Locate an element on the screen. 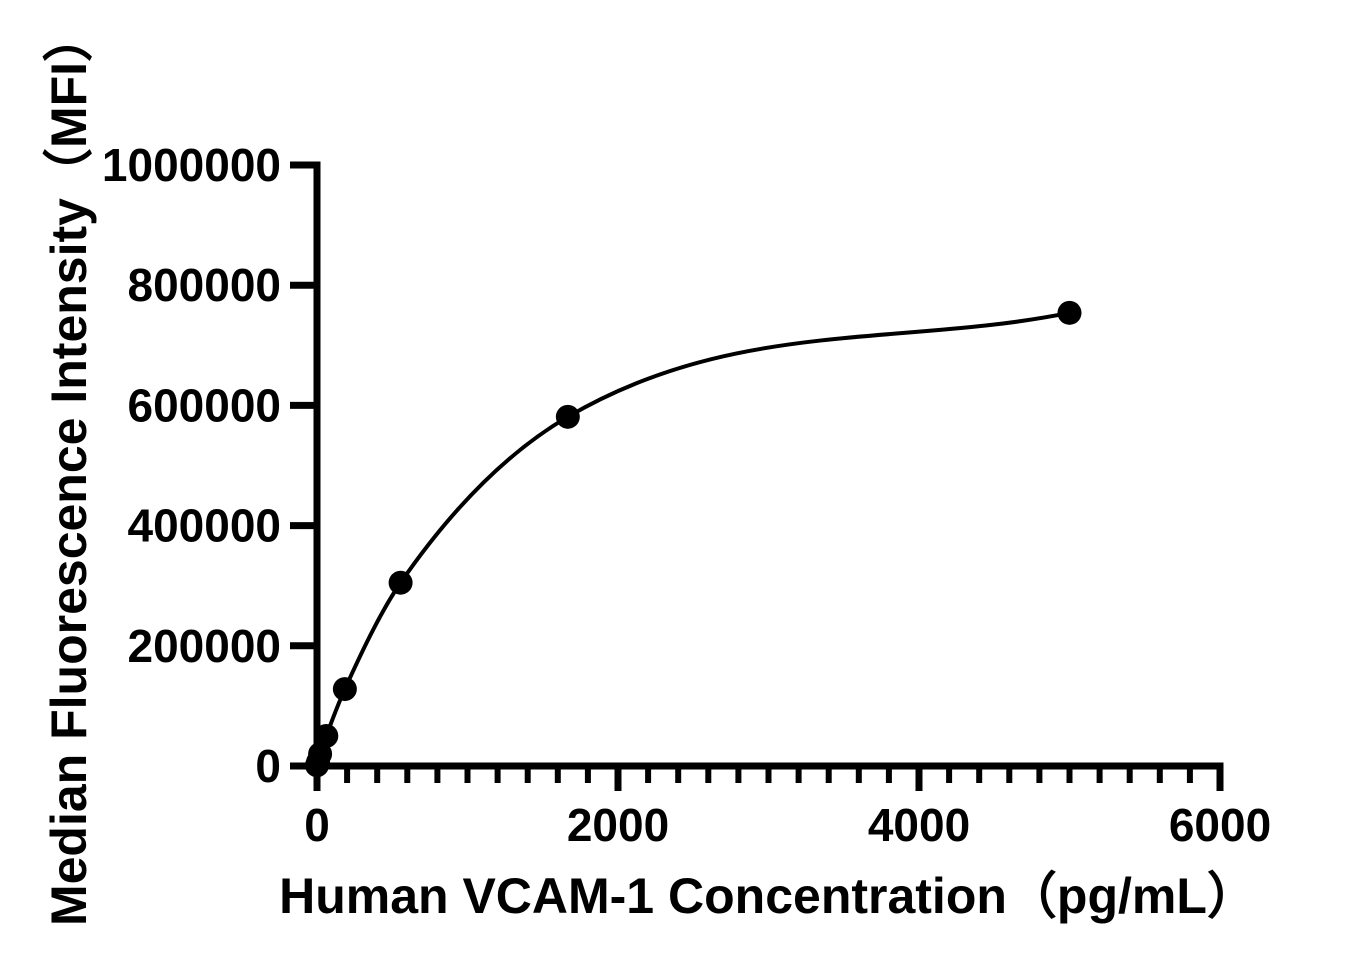 This screenshot has width=1356, height=969. x-axis-title: Human VCAM-1 Concentration（pg/mL） is located at coordinates (768, 896).